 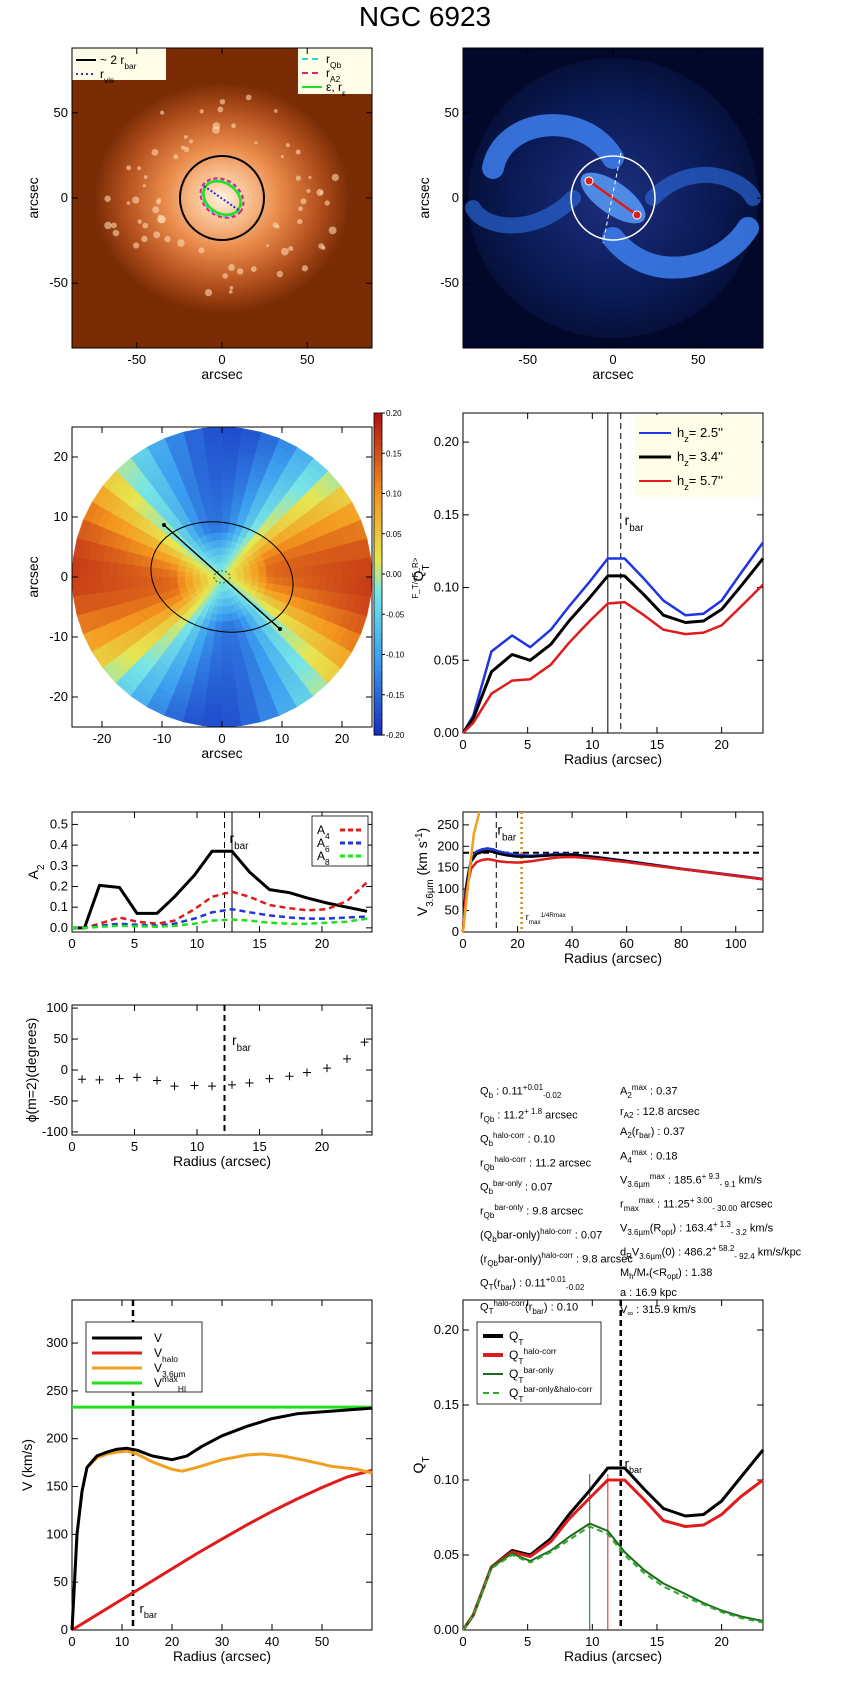 What do you see at coordinates (537, 1187) in the screenshot?
I see `parameter-text: : 0.07` at bounding box center [537, 1187].